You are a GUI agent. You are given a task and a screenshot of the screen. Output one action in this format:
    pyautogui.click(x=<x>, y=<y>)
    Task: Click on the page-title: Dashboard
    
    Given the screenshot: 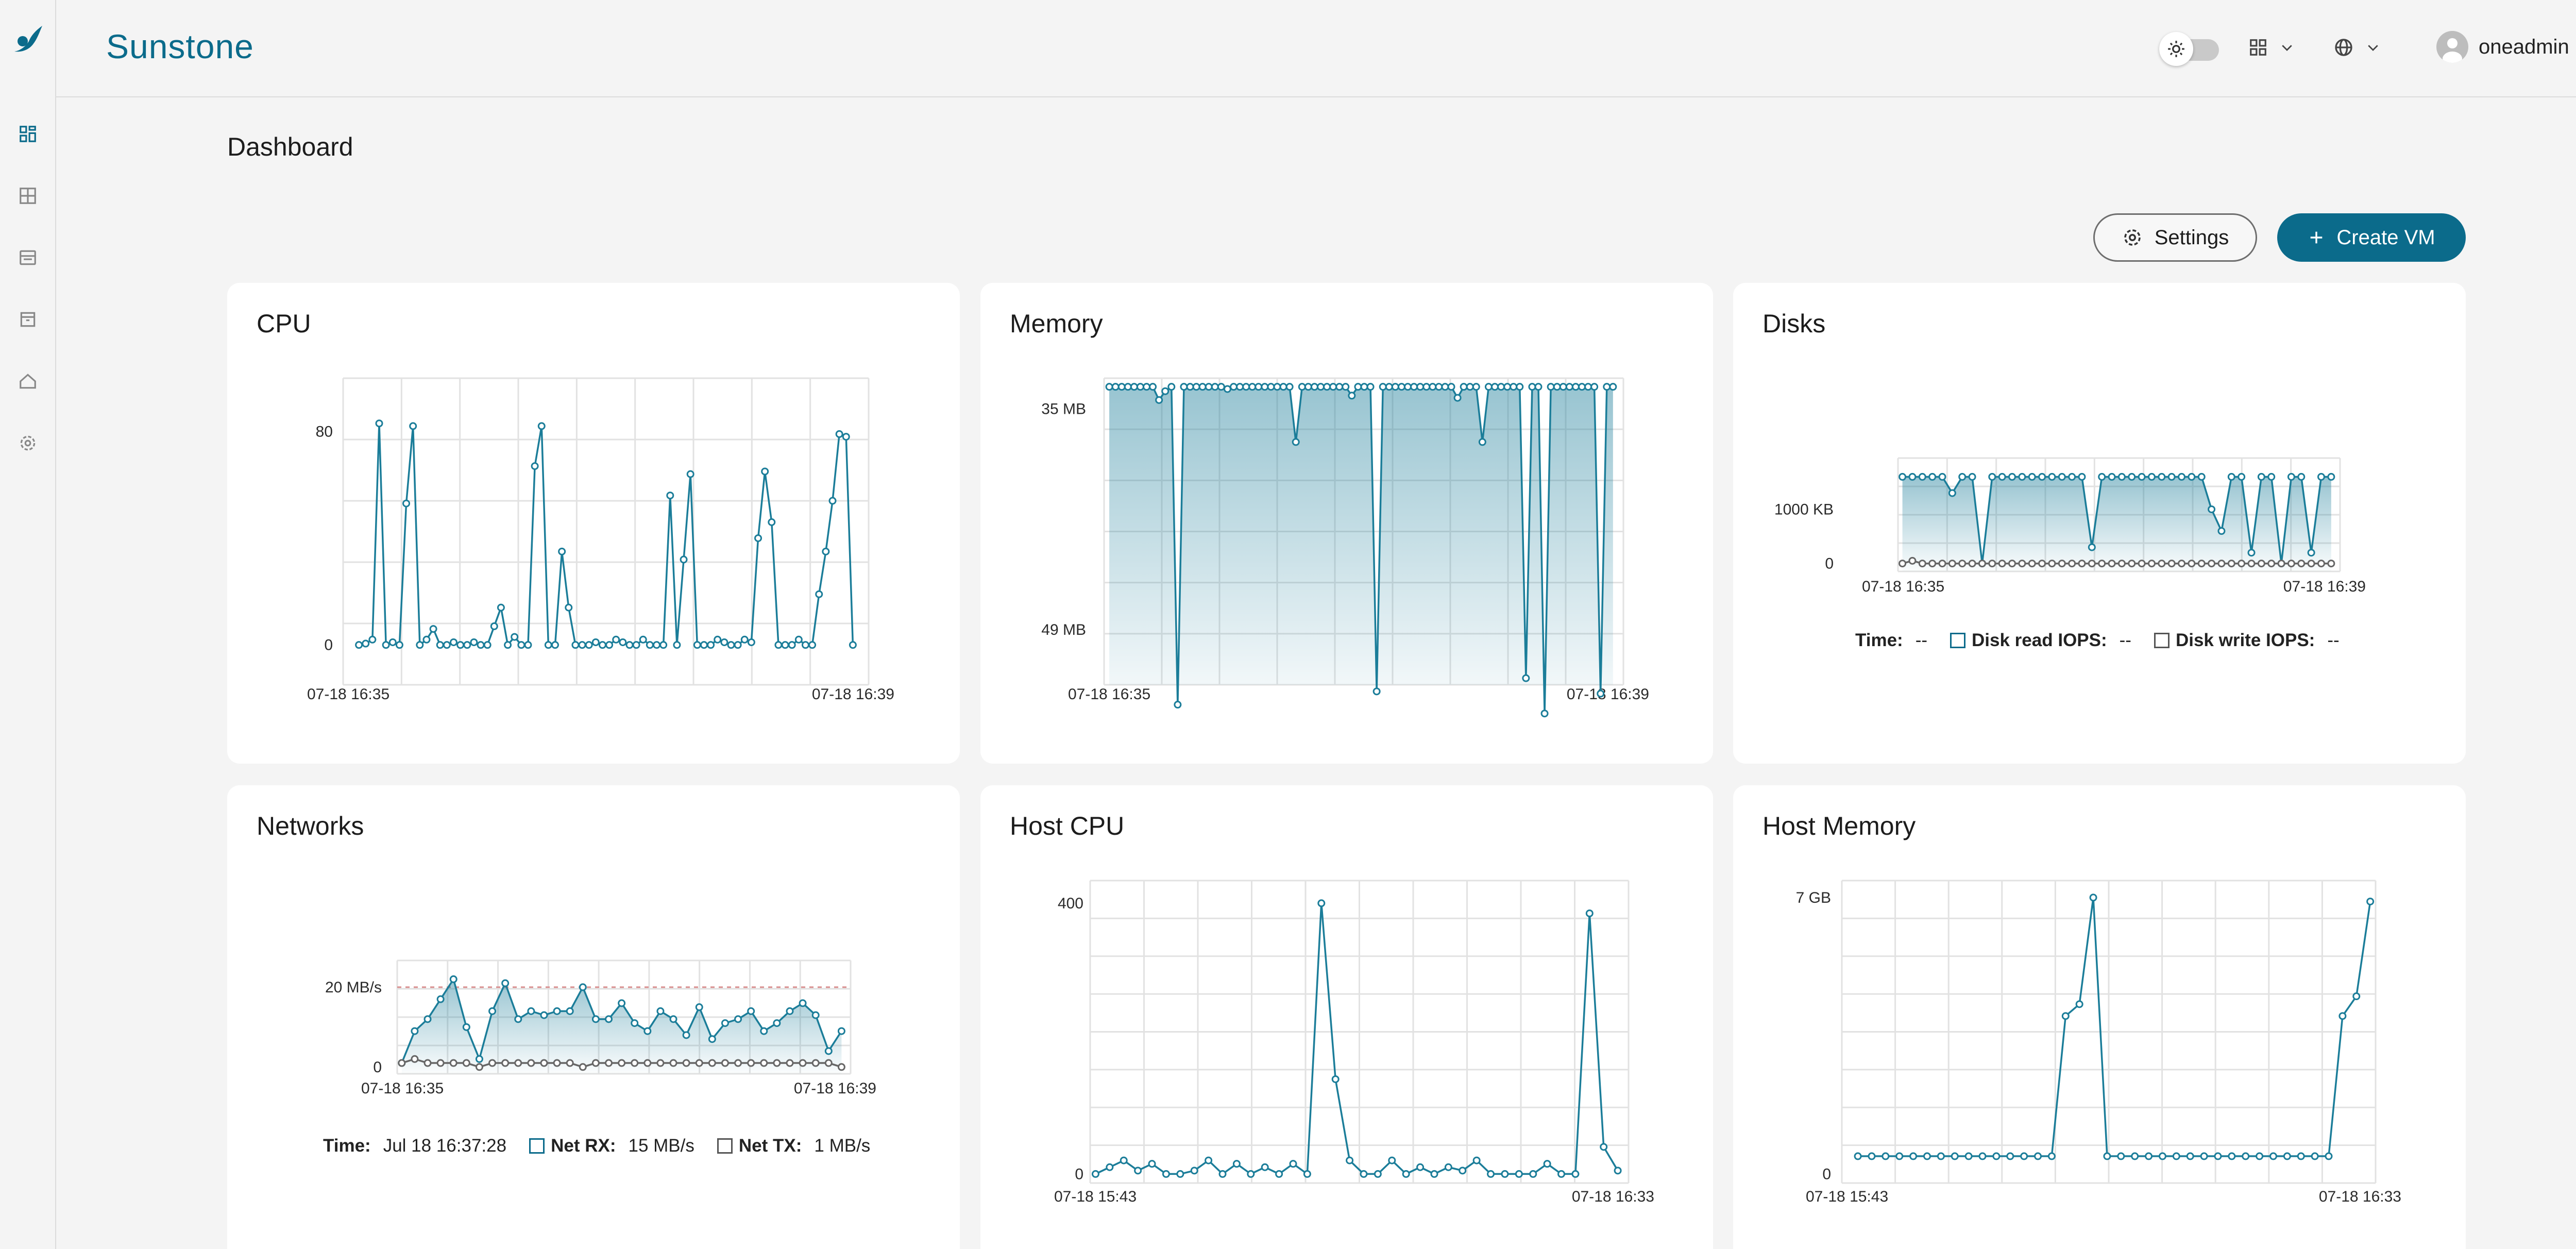 What is the action you would take?
    pyautogui.click(x=290, y=146)
    